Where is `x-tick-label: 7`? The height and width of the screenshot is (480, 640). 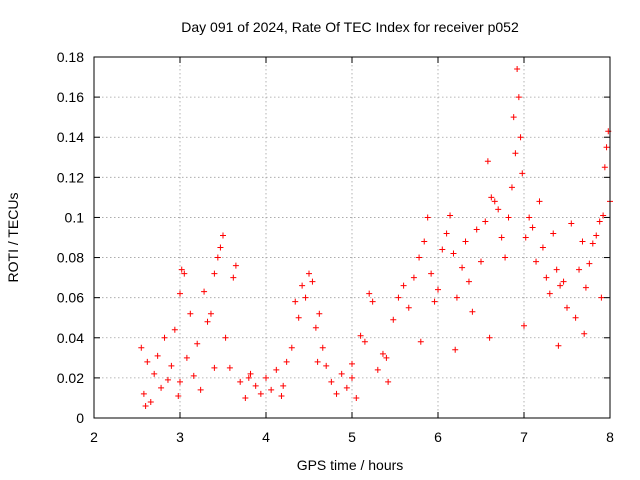
x-tick-label: 7 is located at coordinates (524, 437).